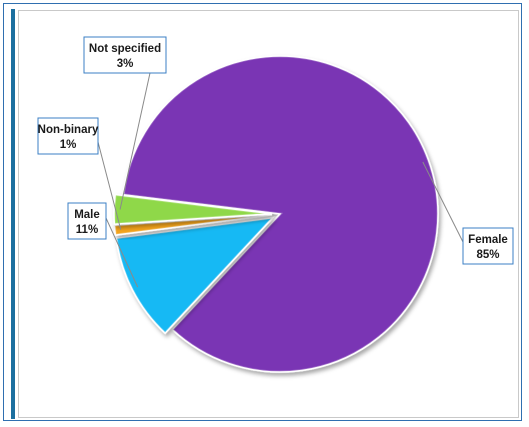 This screenshot has height=427, width=529. What do you see at coordinates (87, 230) in the screenshot?
I see `data-label-value: 11%` at bounding box center [87, 230].